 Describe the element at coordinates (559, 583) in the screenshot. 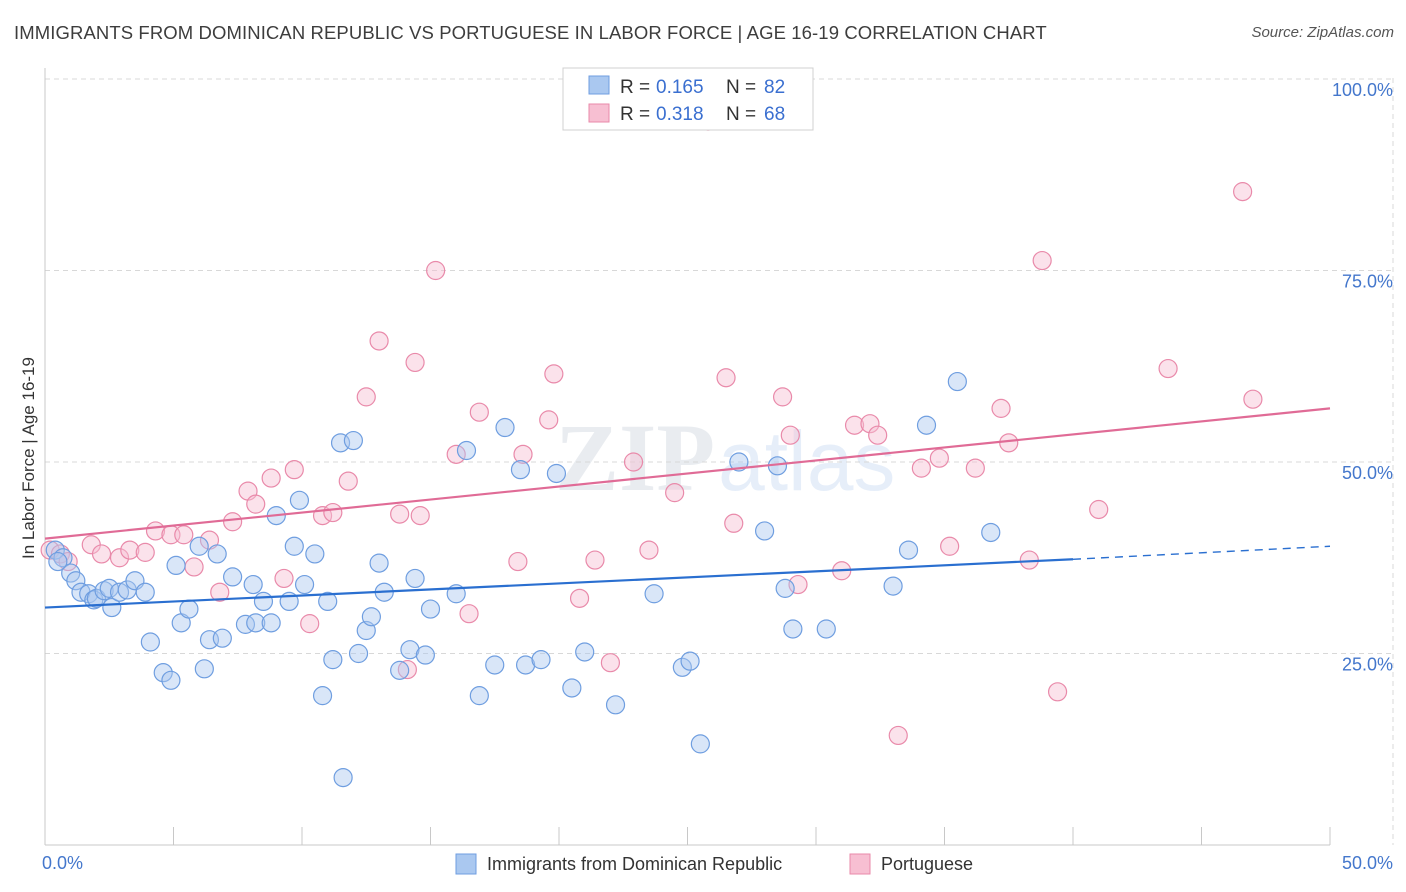

I see `trendline-dominican` at that location.